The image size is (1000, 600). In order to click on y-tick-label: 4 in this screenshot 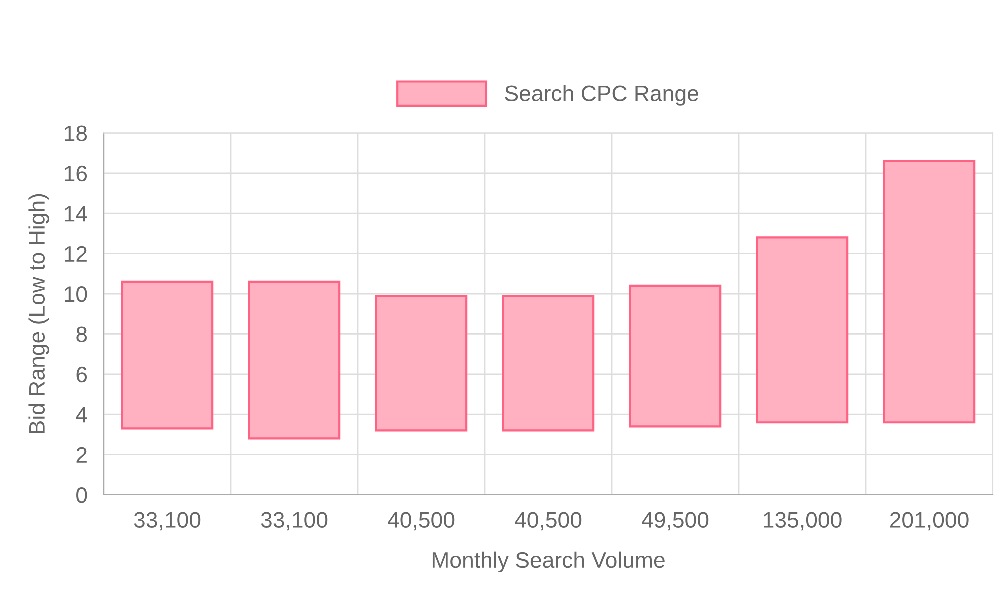, I will do `click(82, 415)`.